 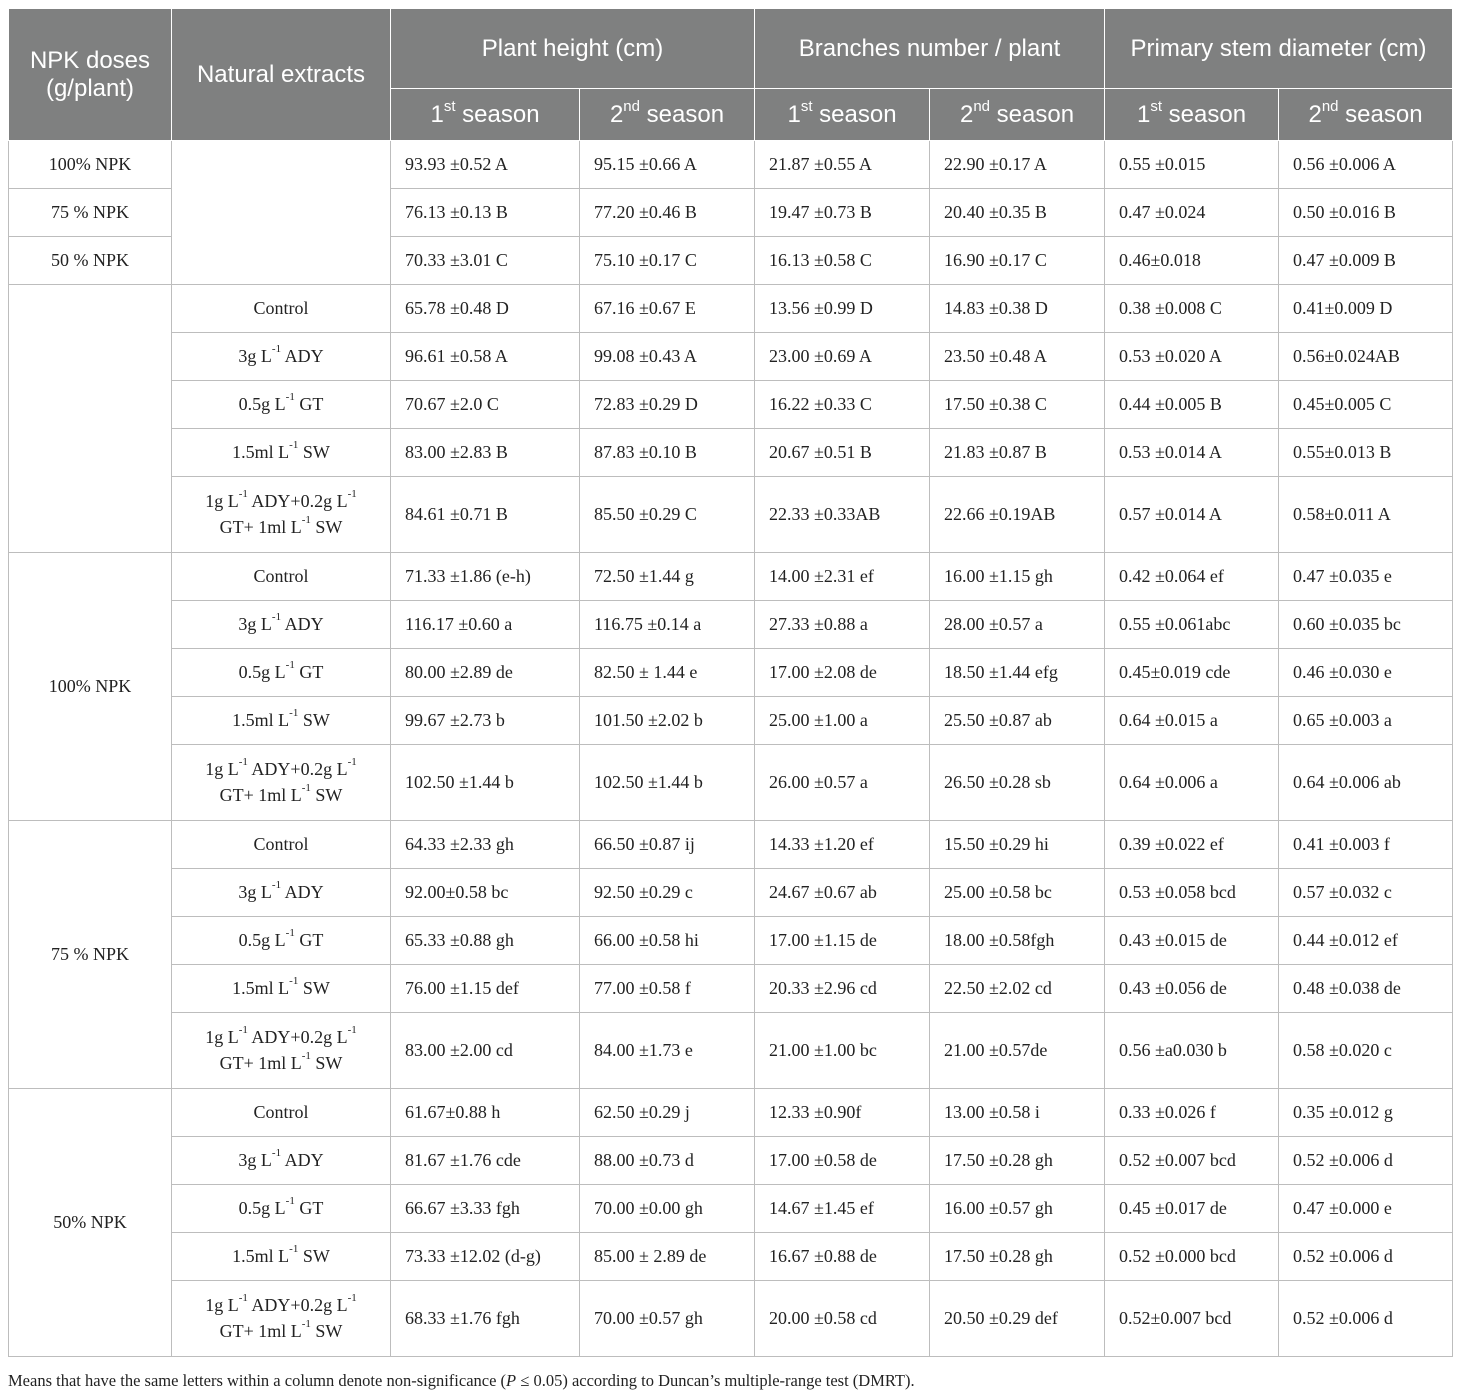 What do you see at coordinates (485, 1160) in the screenshot?
I see `value-cell: 81.67 ±1.76 cde` at bounding box center [485, 1160].